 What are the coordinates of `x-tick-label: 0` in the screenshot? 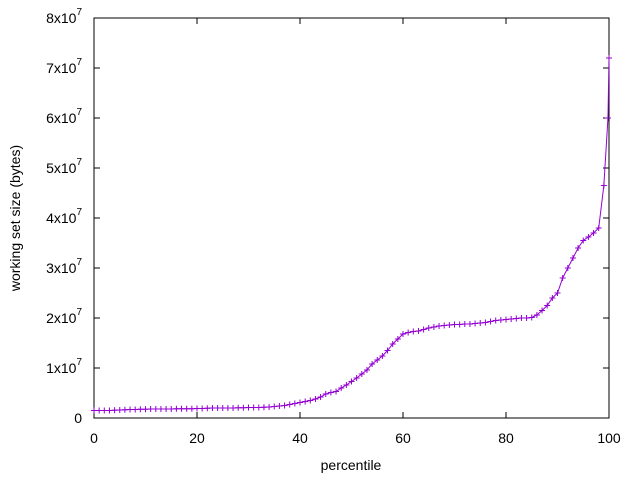 It's located at (94, 438).